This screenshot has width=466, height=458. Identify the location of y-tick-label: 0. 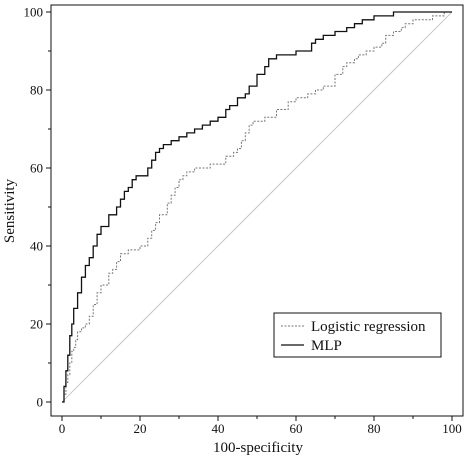
(40, 402).